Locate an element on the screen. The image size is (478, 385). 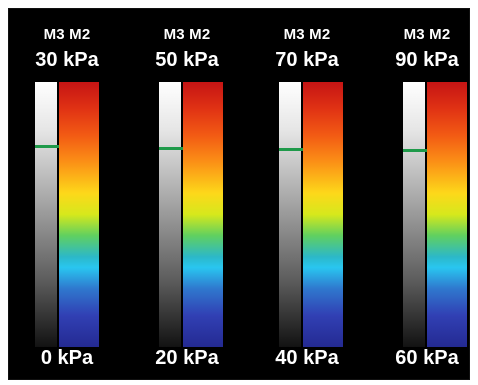
min-label: 20 kPa is located at coordinates (187, 358).